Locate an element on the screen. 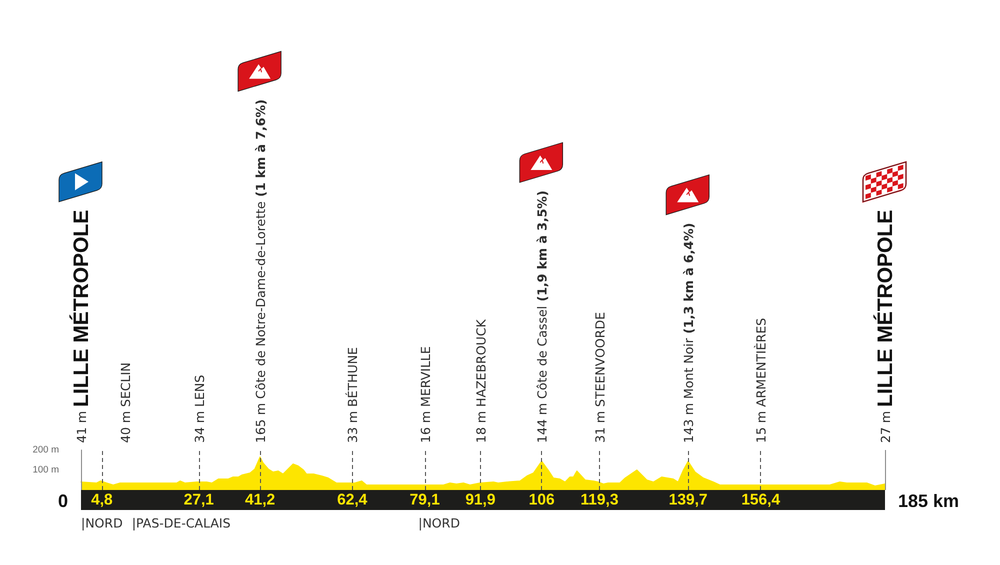  x-tick-label: 27,1 is located at coordinates (199, 500).